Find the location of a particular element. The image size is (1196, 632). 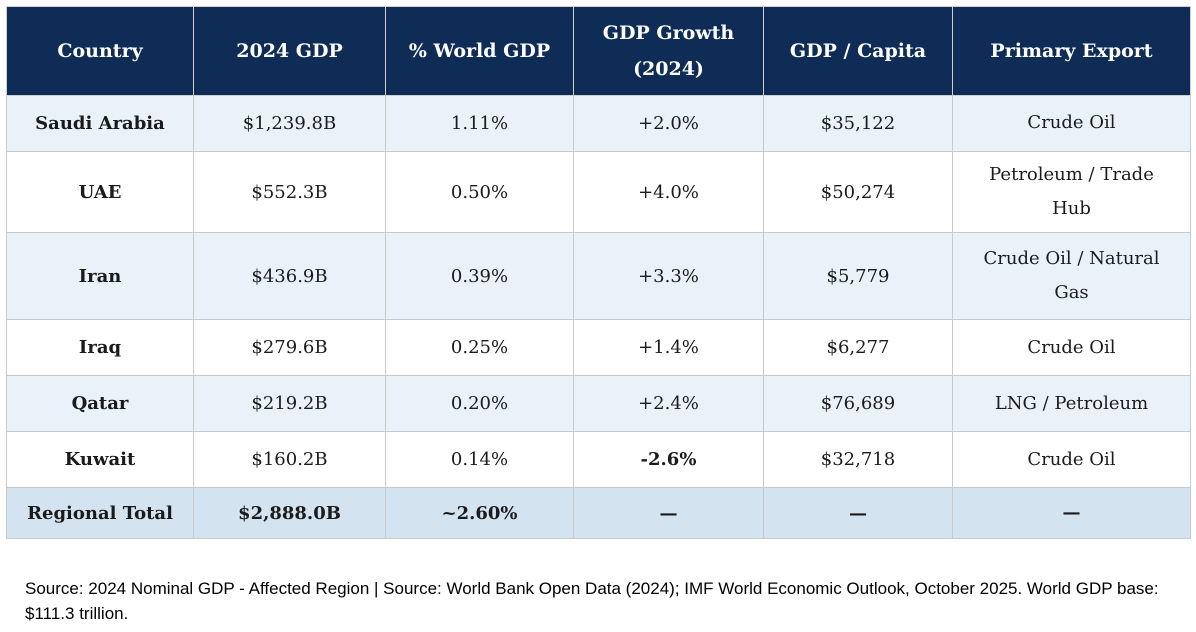

cell-world-pct: 0.39% is located at coordinates (479, 276).